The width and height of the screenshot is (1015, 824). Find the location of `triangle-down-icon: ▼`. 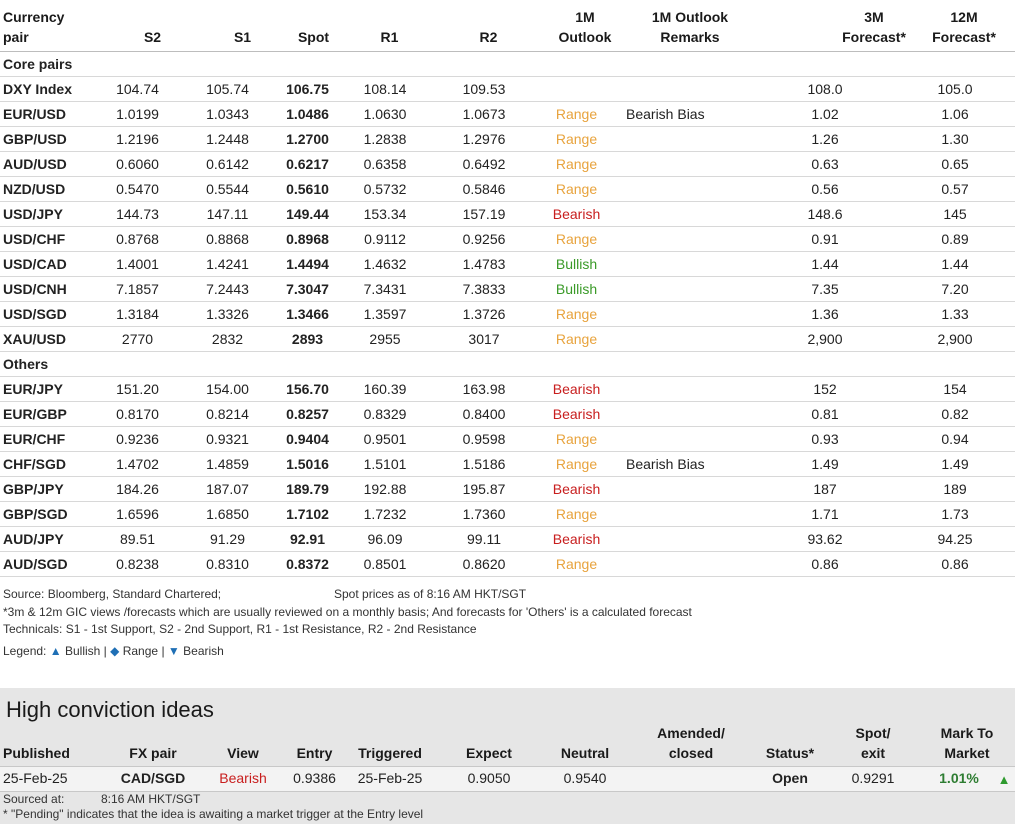

triangle-down-icon: ▼ is located at coordinates (173, 651).